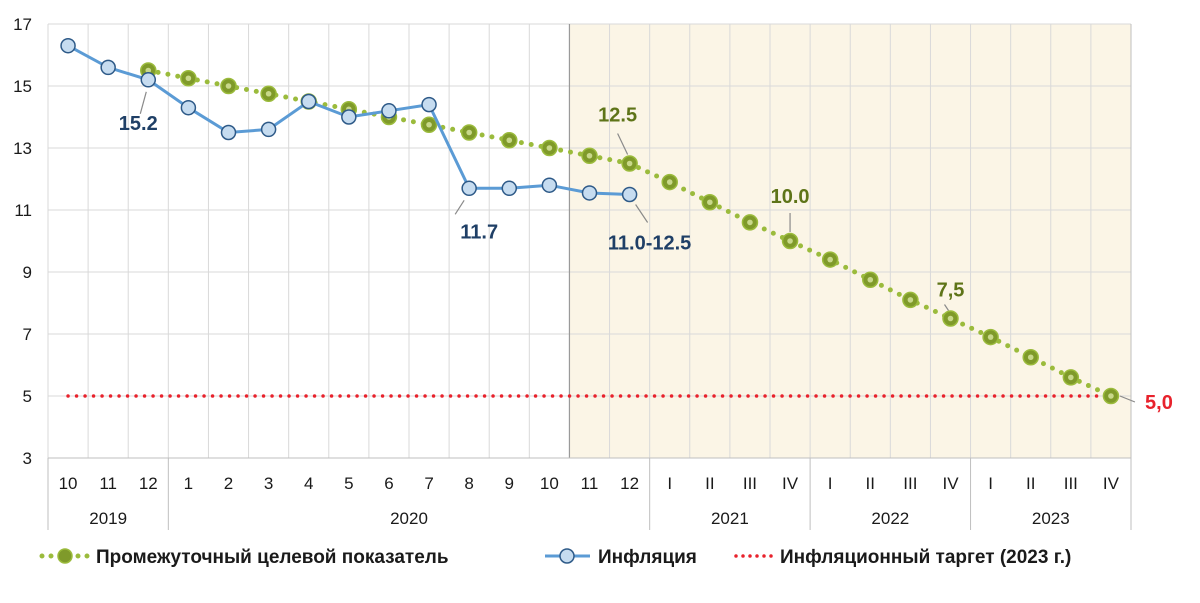  I want to click on y-tick-label: 17, so click(22, 24).